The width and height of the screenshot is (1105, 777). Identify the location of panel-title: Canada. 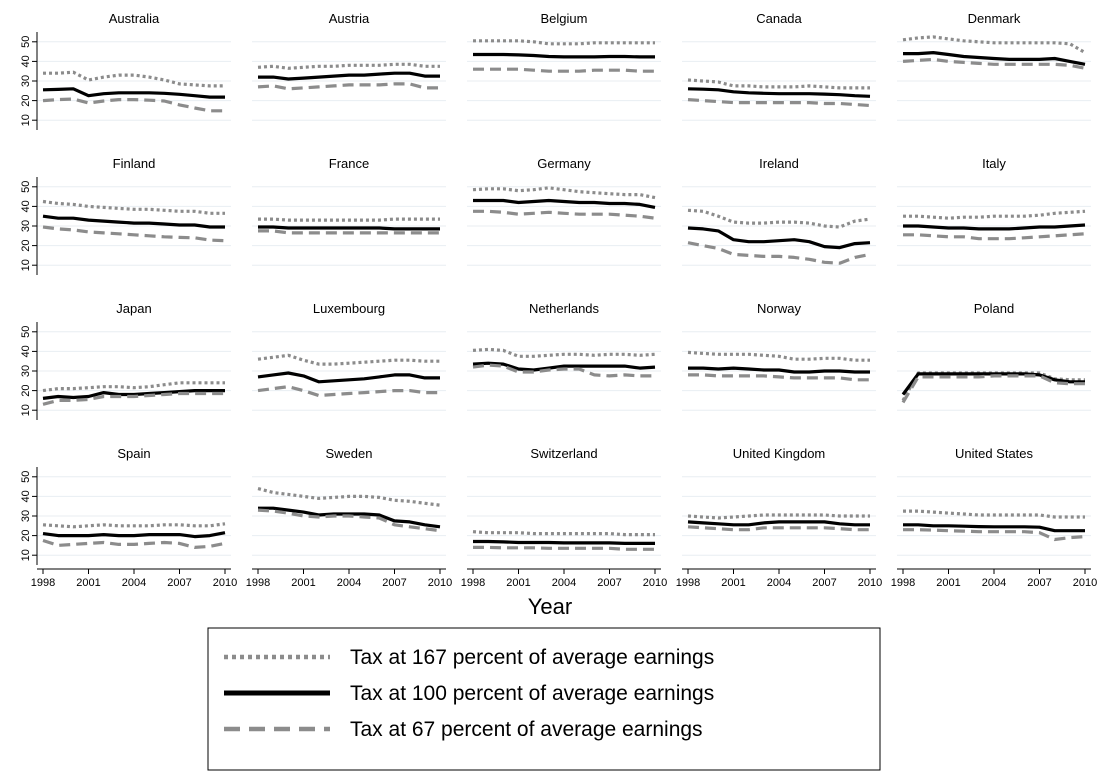
(779, 18).